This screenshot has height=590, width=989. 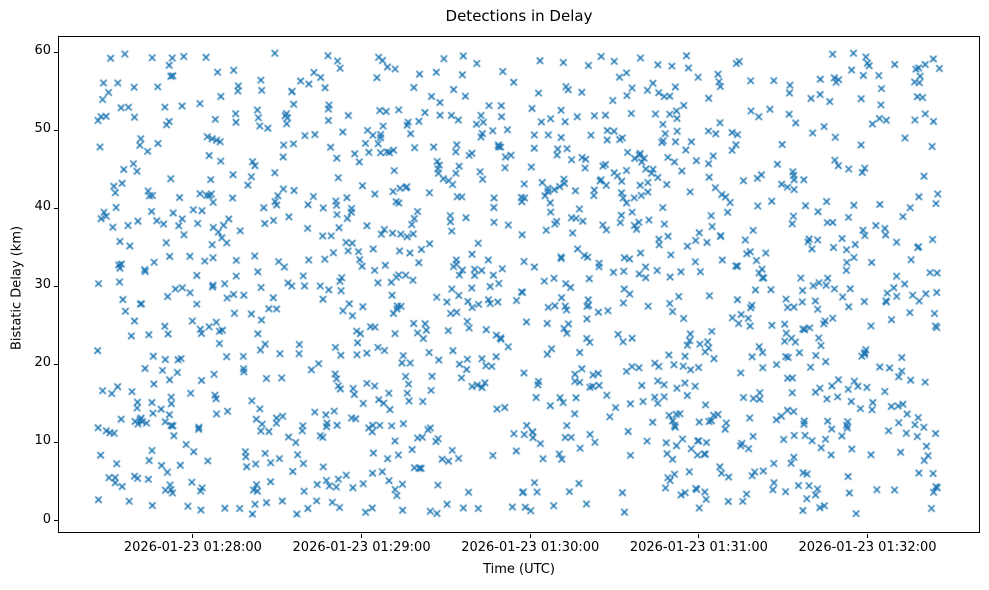 I want to click on chart-title: Detections in Delay, so click(x=519, y=16).